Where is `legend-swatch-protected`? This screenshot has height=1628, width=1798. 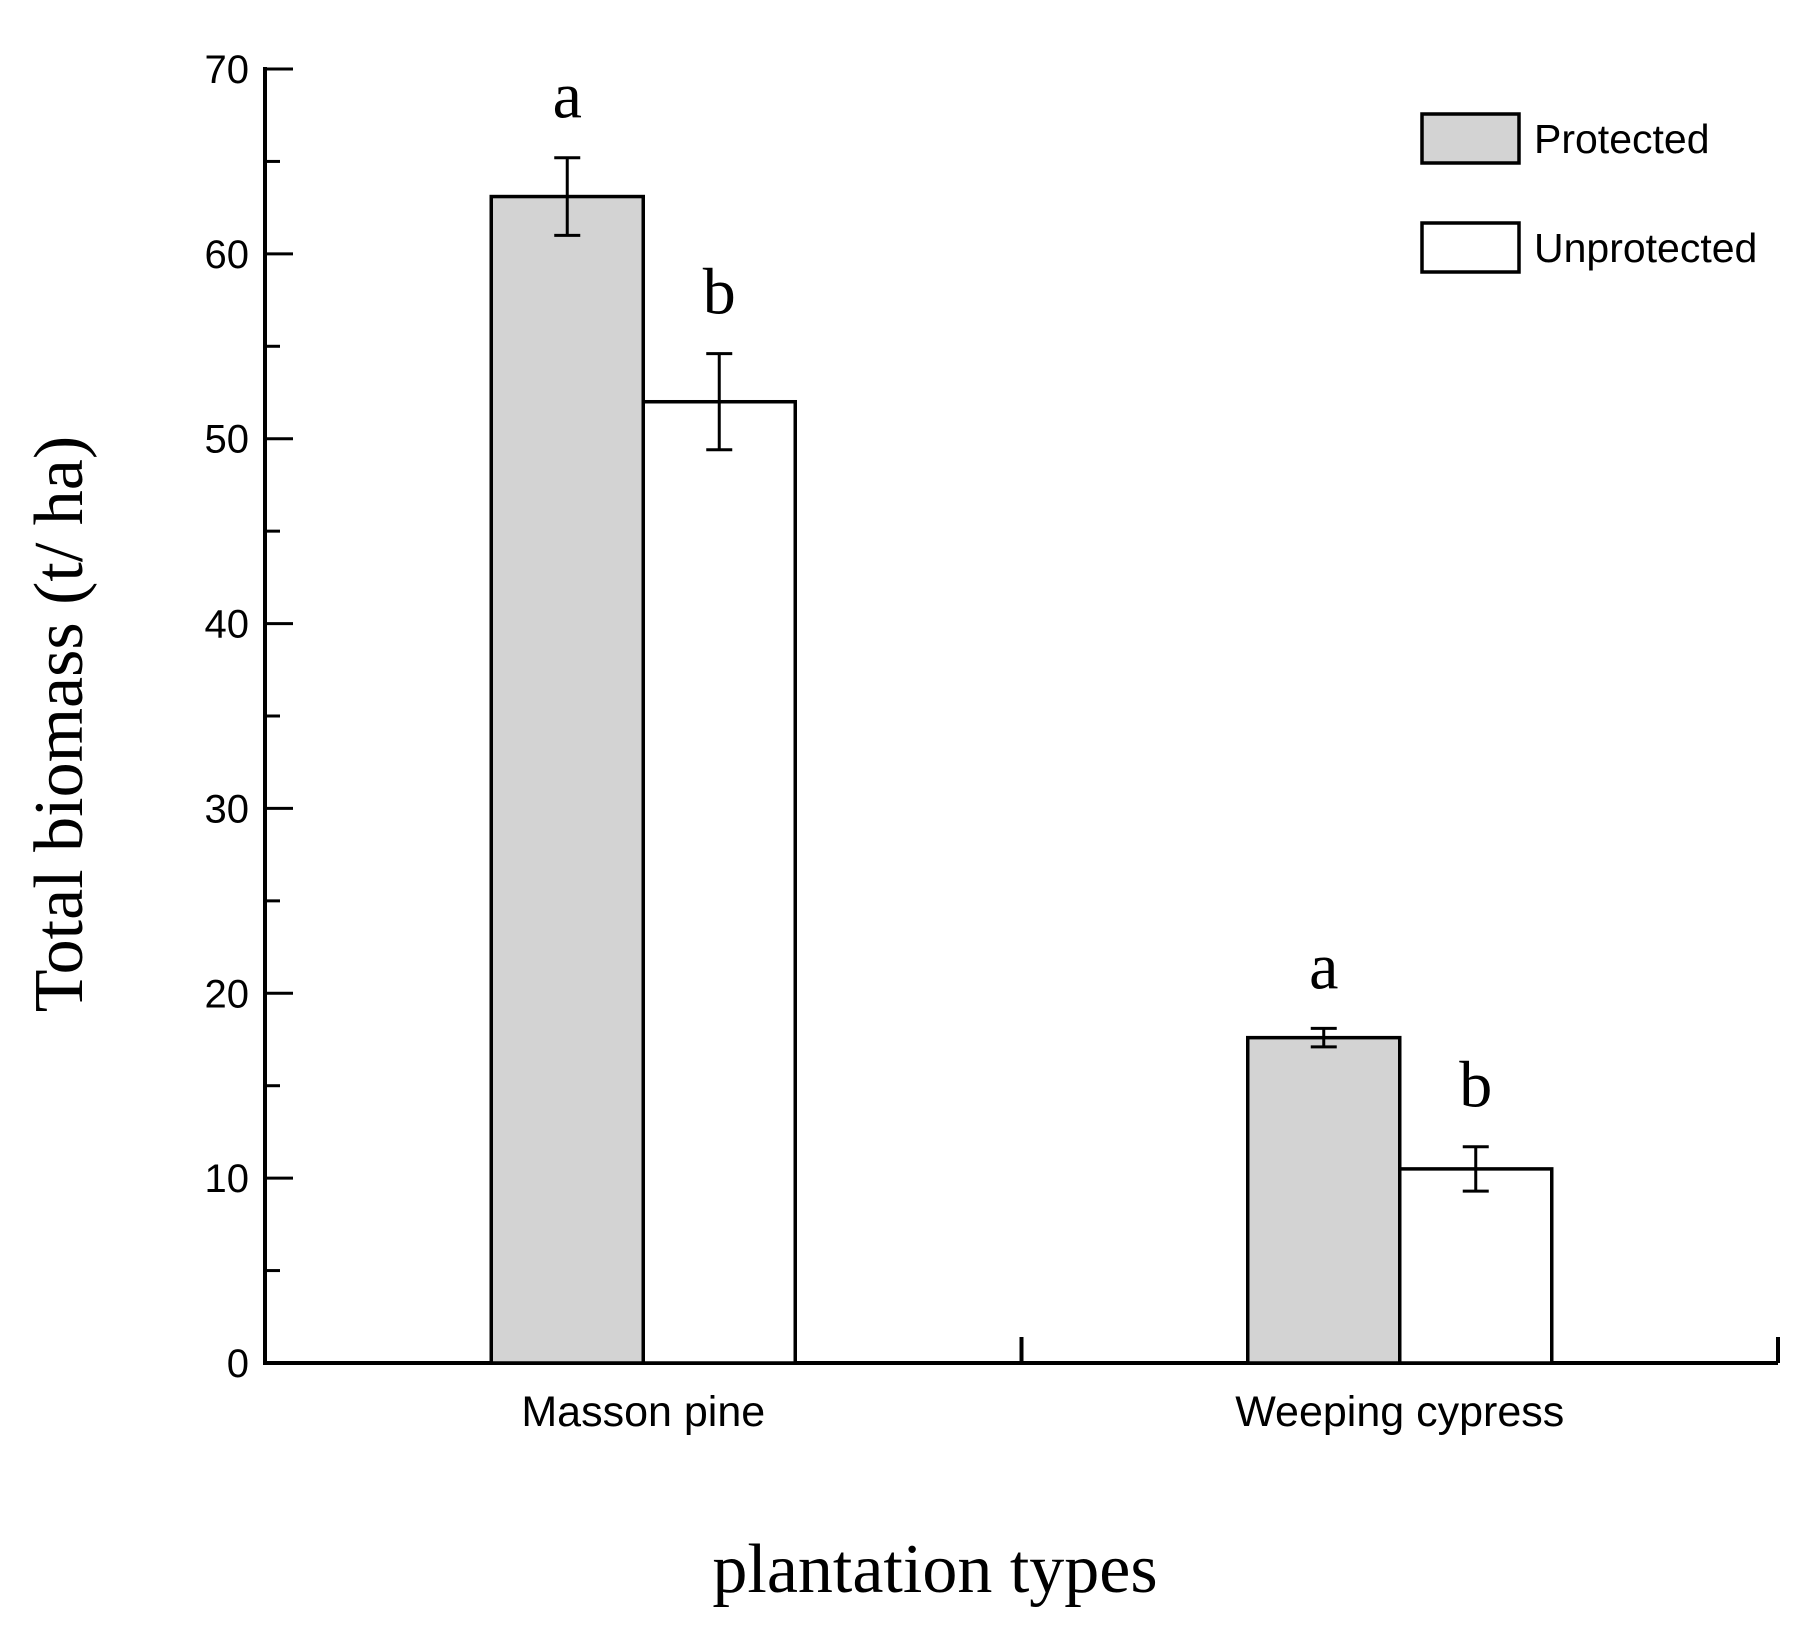
legend-swatch-protected is located at coordinates (1470, 138).